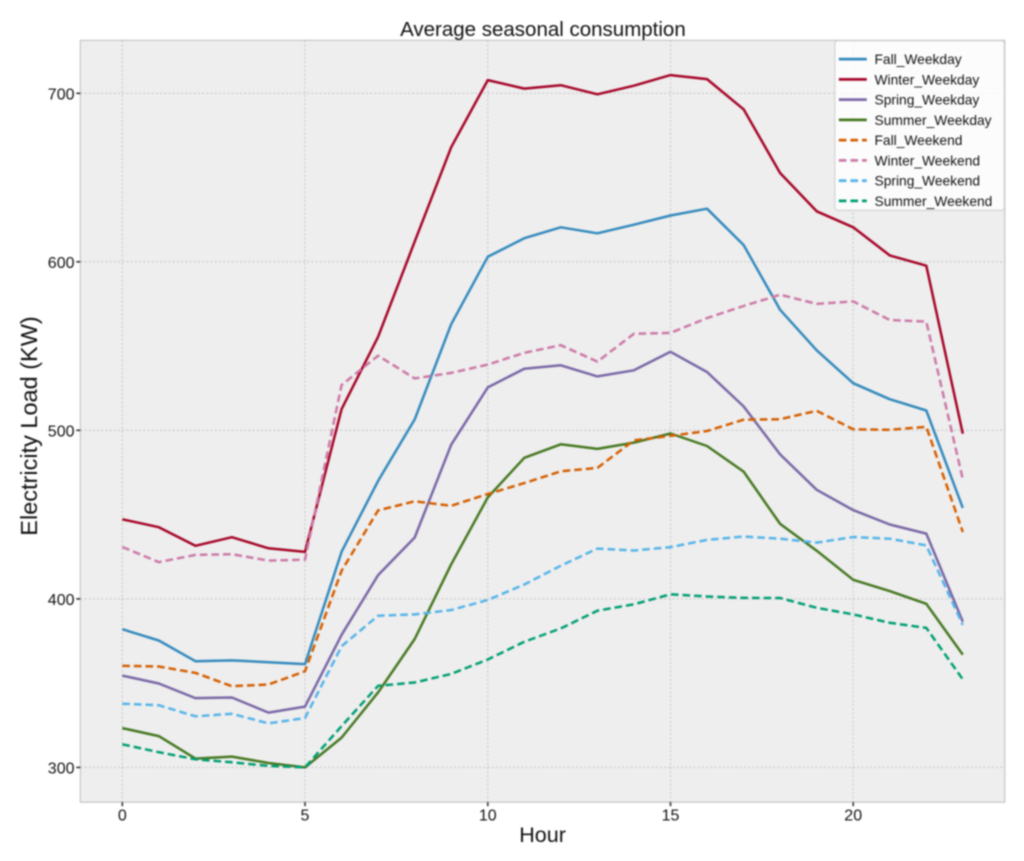 This screenshot has height=861, width=1024. Describe the element at coordinates (61, 95) in the screenshot. I see `svg-text: 700` at that location.